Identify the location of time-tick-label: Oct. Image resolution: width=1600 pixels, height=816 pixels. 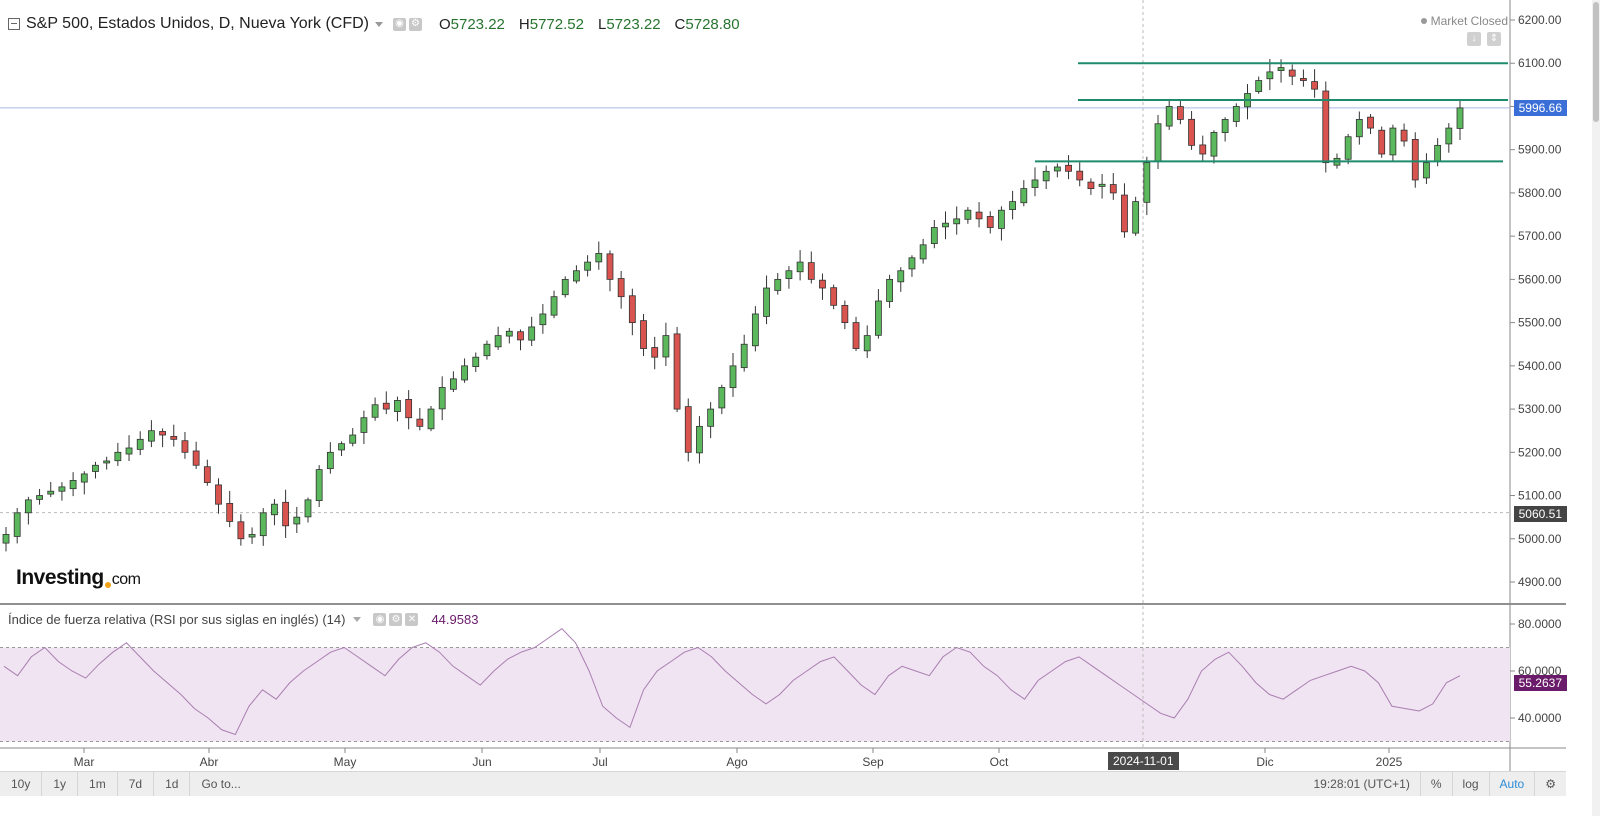
(999, 762).